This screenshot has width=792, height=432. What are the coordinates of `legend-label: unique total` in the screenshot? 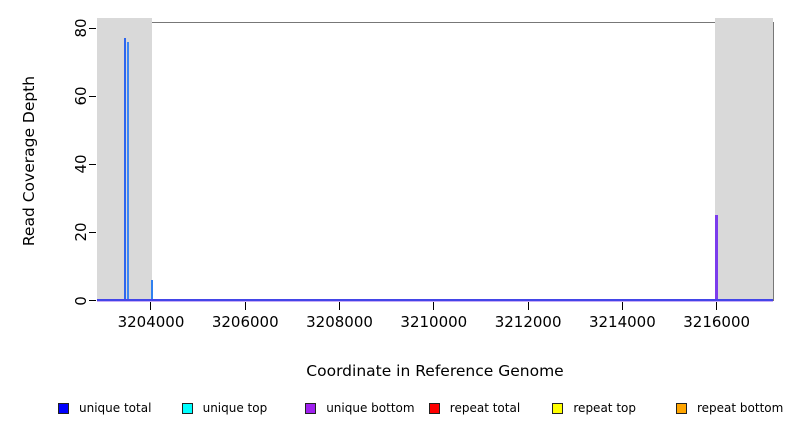 It's located at (115, 408).